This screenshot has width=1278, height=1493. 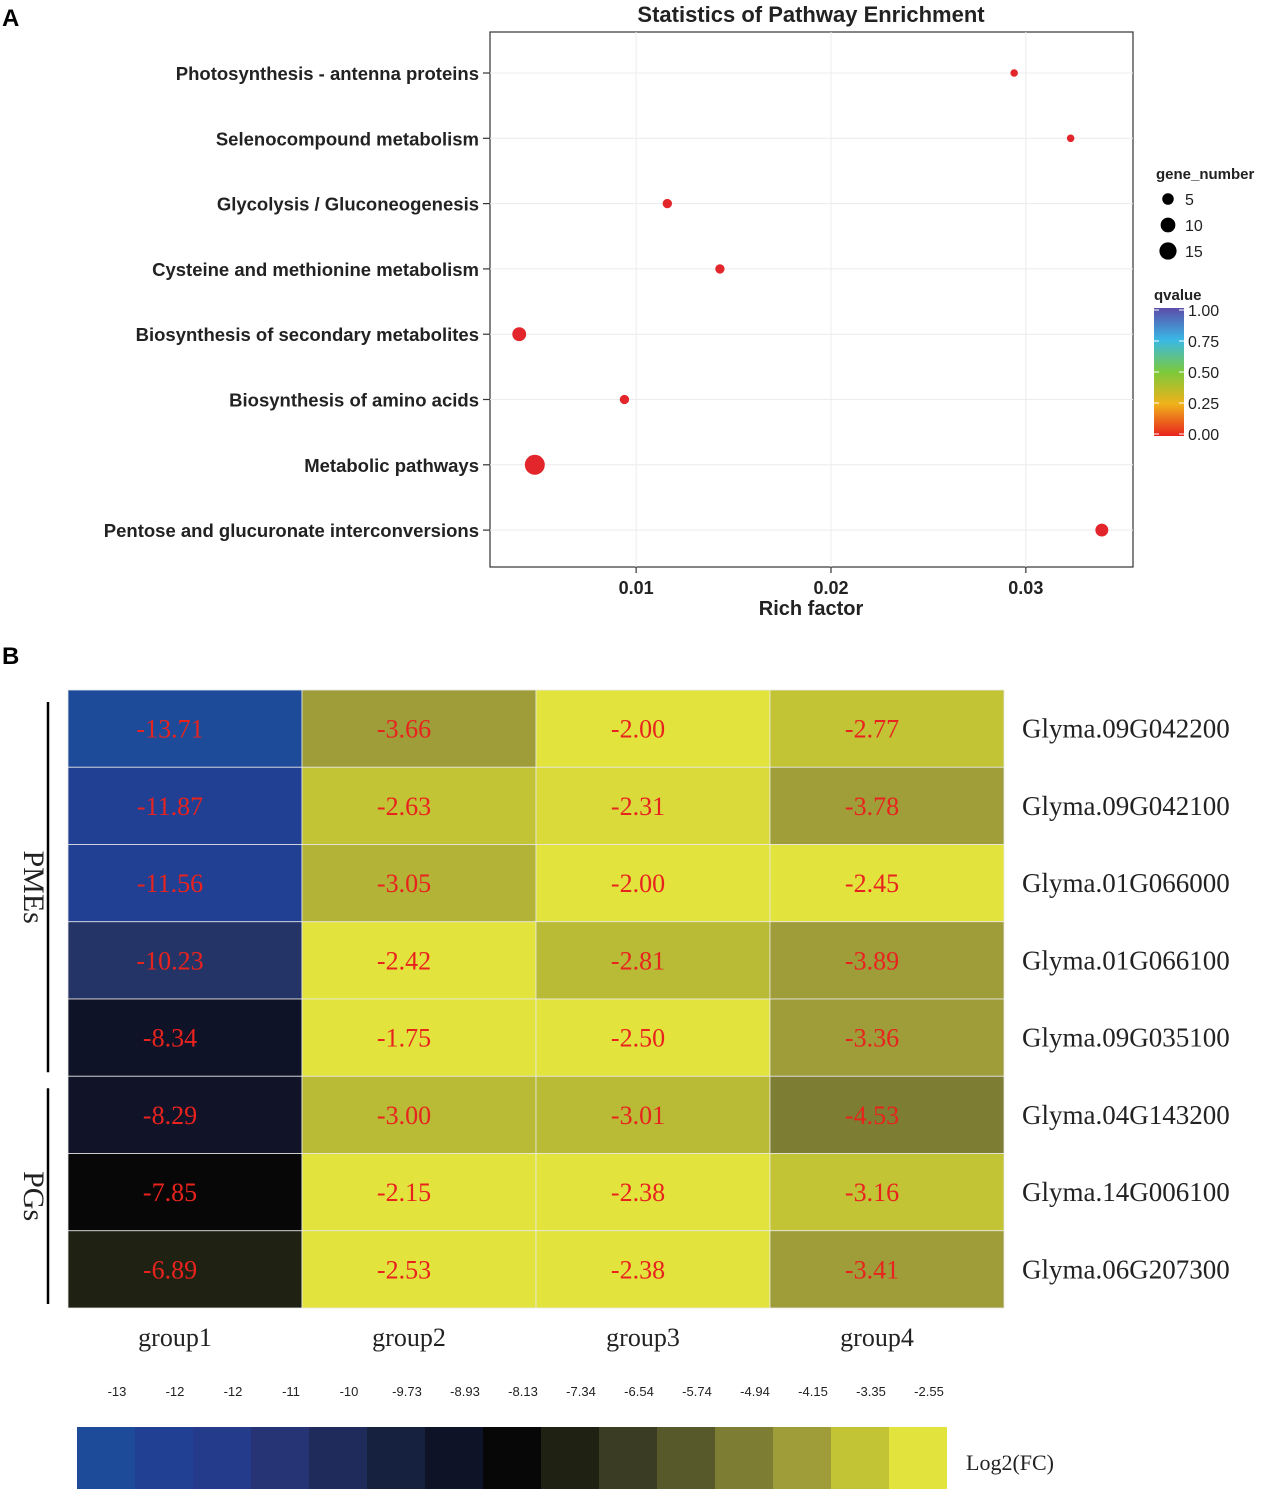 I want to click on row-group-brackets: PMEs PGs, so click(x=33, y=1003).